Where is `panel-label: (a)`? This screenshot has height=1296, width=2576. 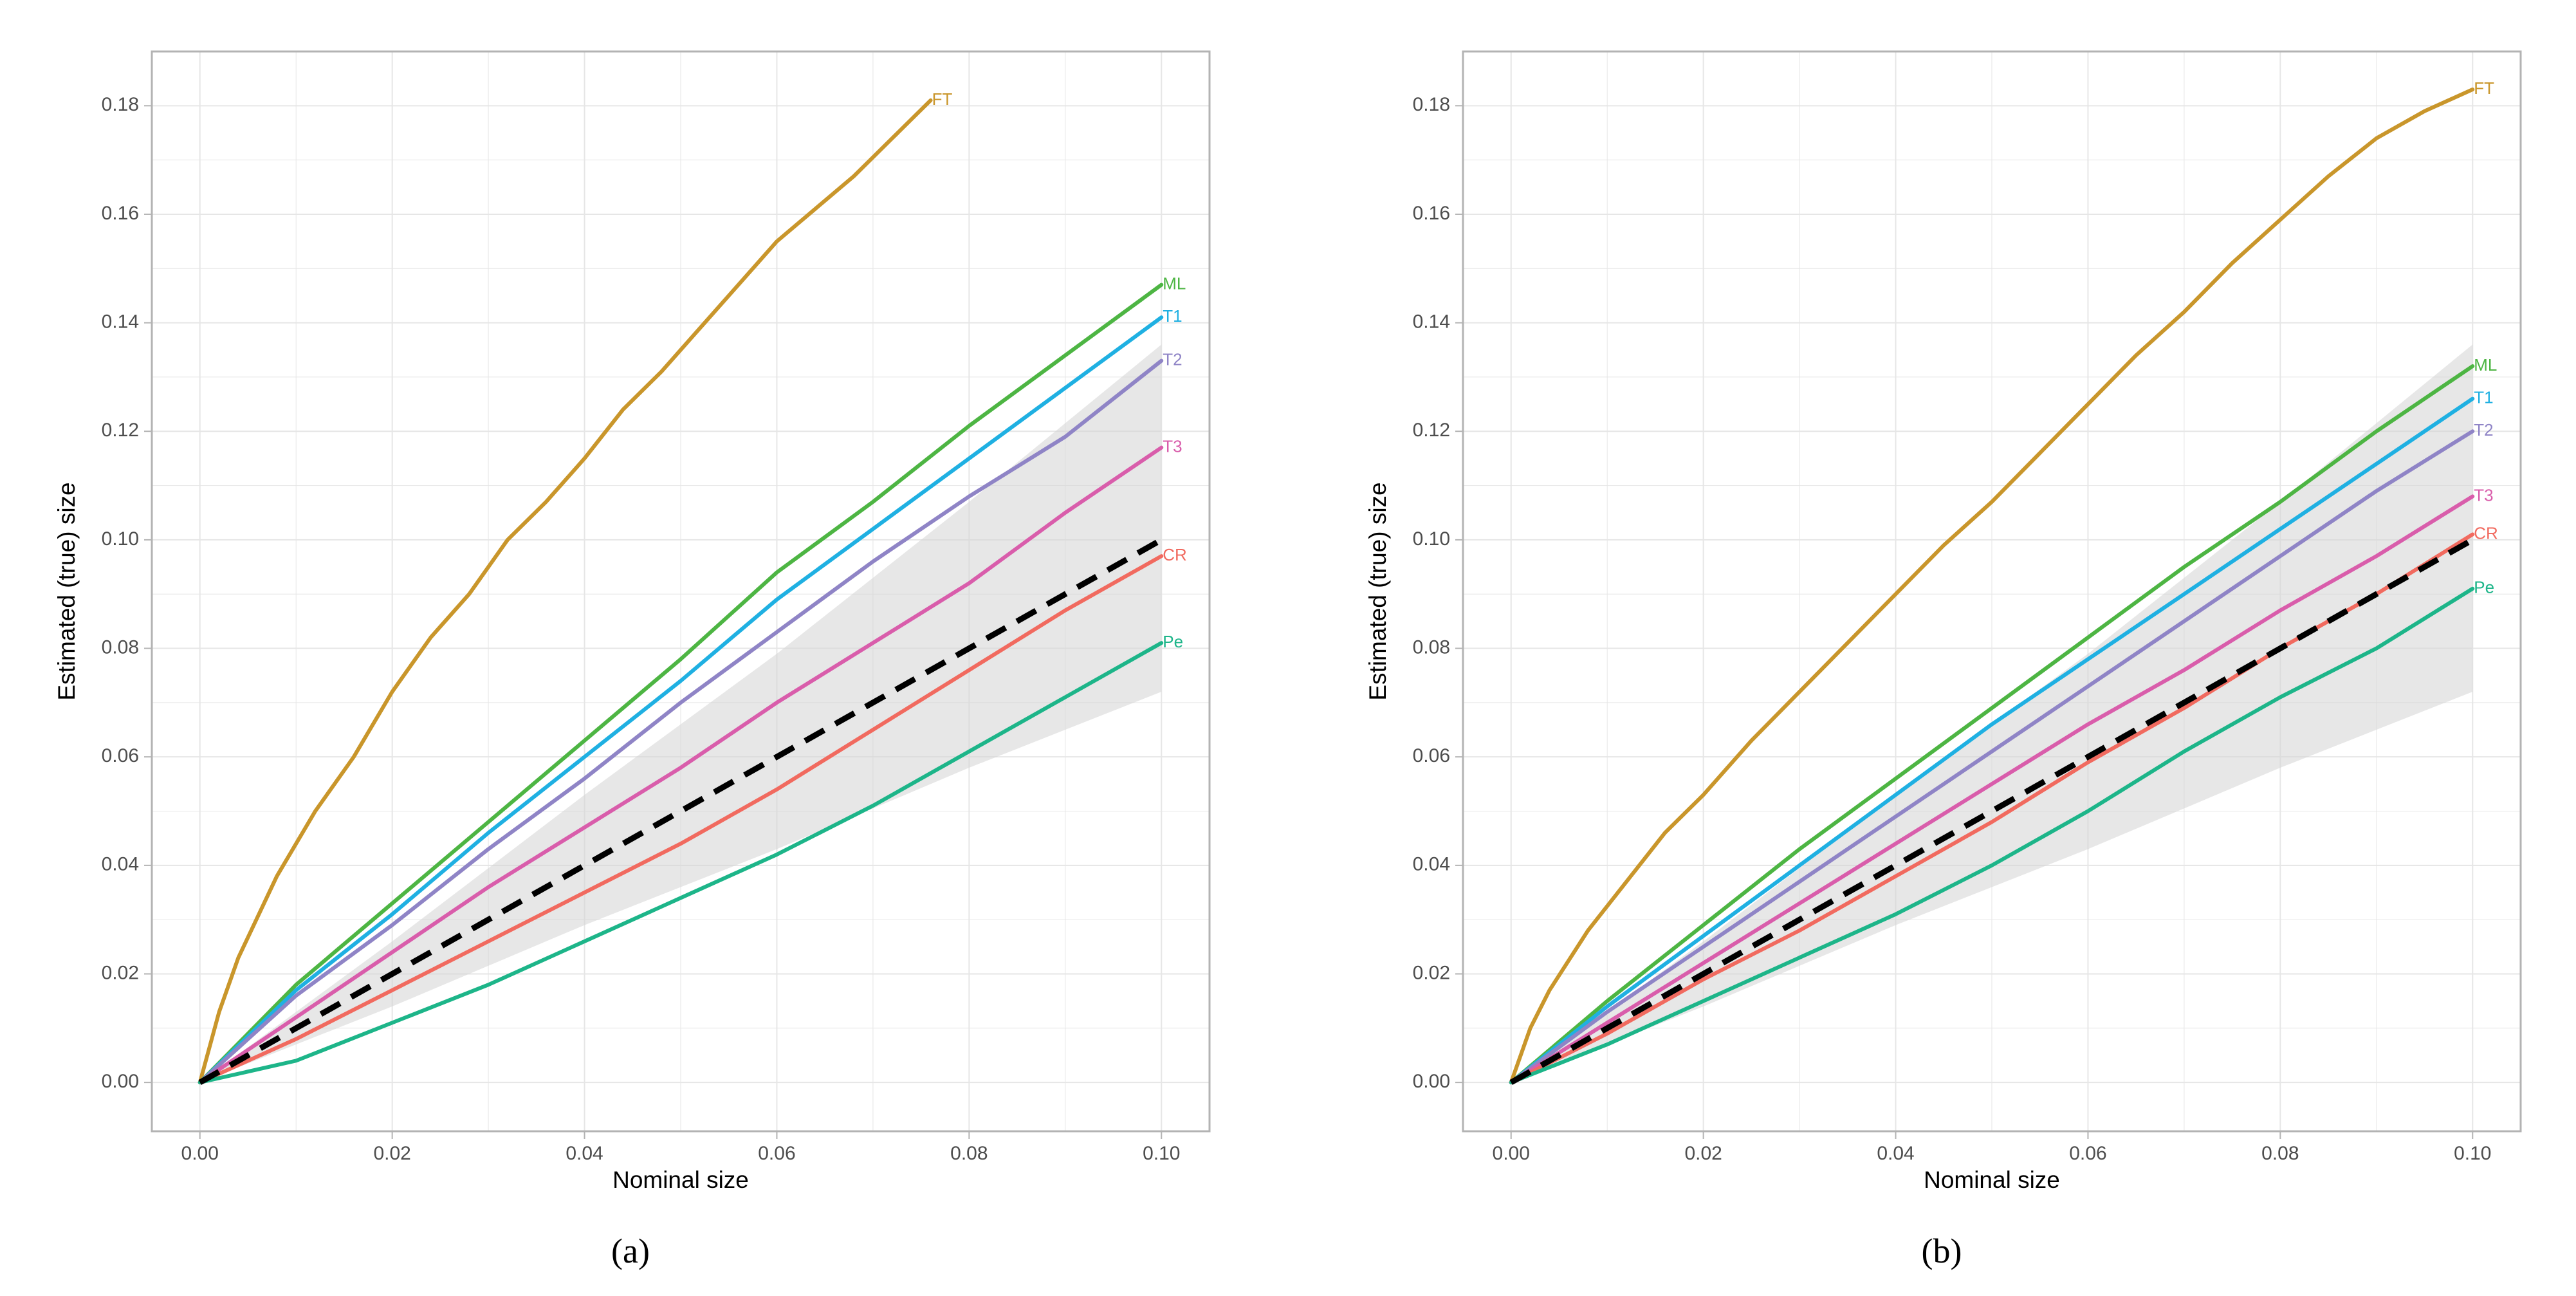 panel-label: (a) is located at coordinates (630, 1251).